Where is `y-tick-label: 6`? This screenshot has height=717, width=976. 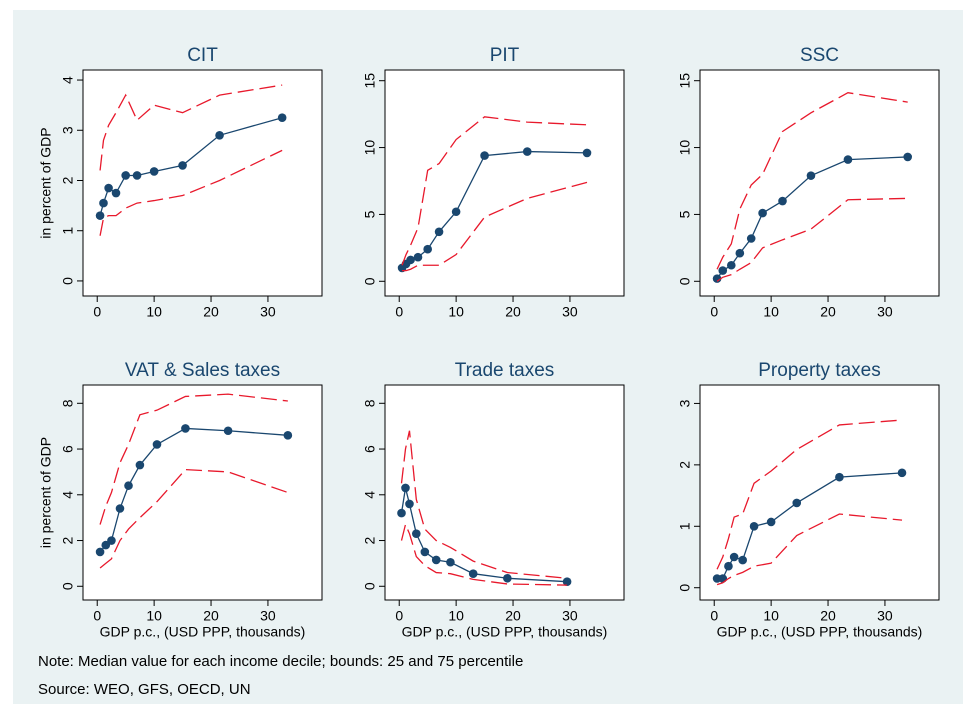 y-tick-label: 6 is located at coordinates (68, 449).